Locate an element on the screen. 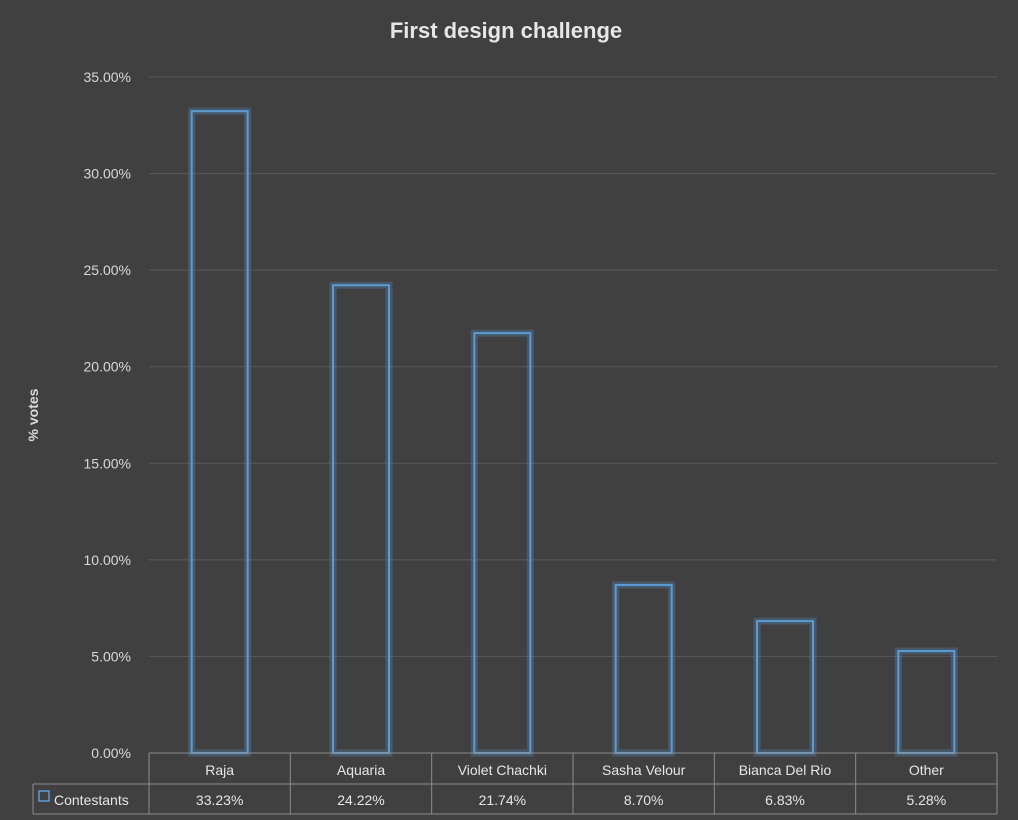 The width and height of the screenshot is (1018, 820). y-tick-label: 20.00% is located at coordinates (107, 367).